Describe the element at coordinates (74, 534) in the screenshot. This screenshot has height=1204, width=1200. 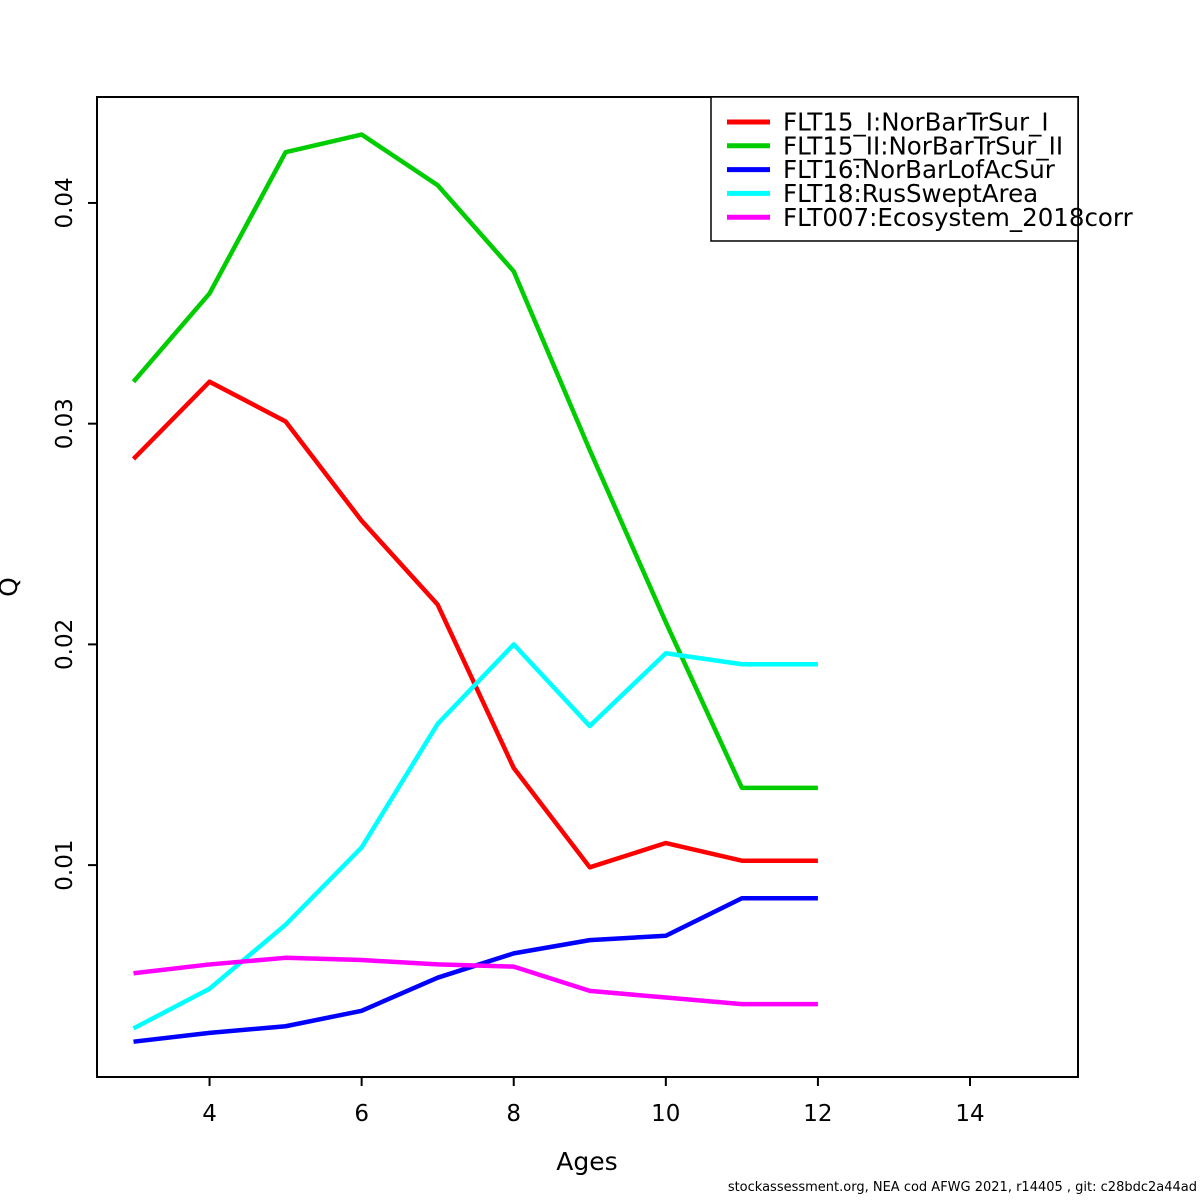
I see `y-axis: 0.01 0.02 0.03 0.04` at that location.